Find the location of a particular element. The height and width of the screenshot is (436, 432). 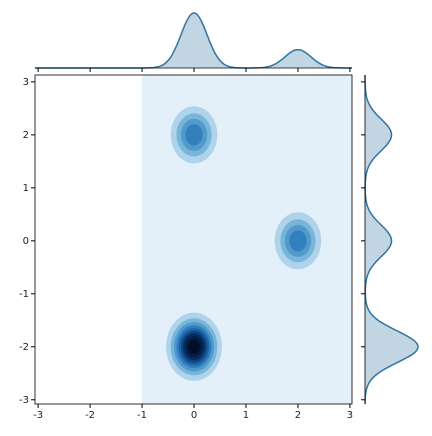

y-tick-label: 3 is located at coordinates (26, 82).